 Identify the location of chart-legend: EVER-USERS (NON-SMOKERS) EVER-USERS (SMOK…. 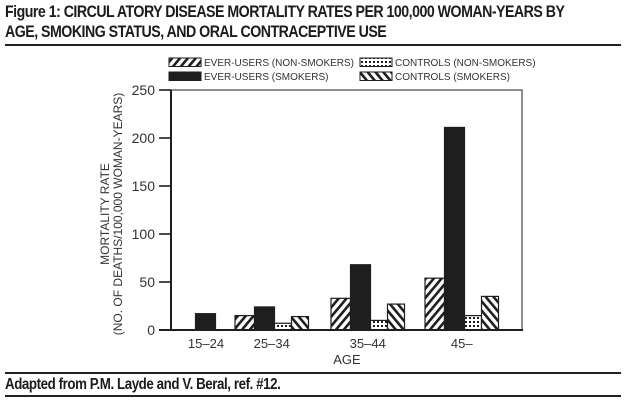
(352, 70).